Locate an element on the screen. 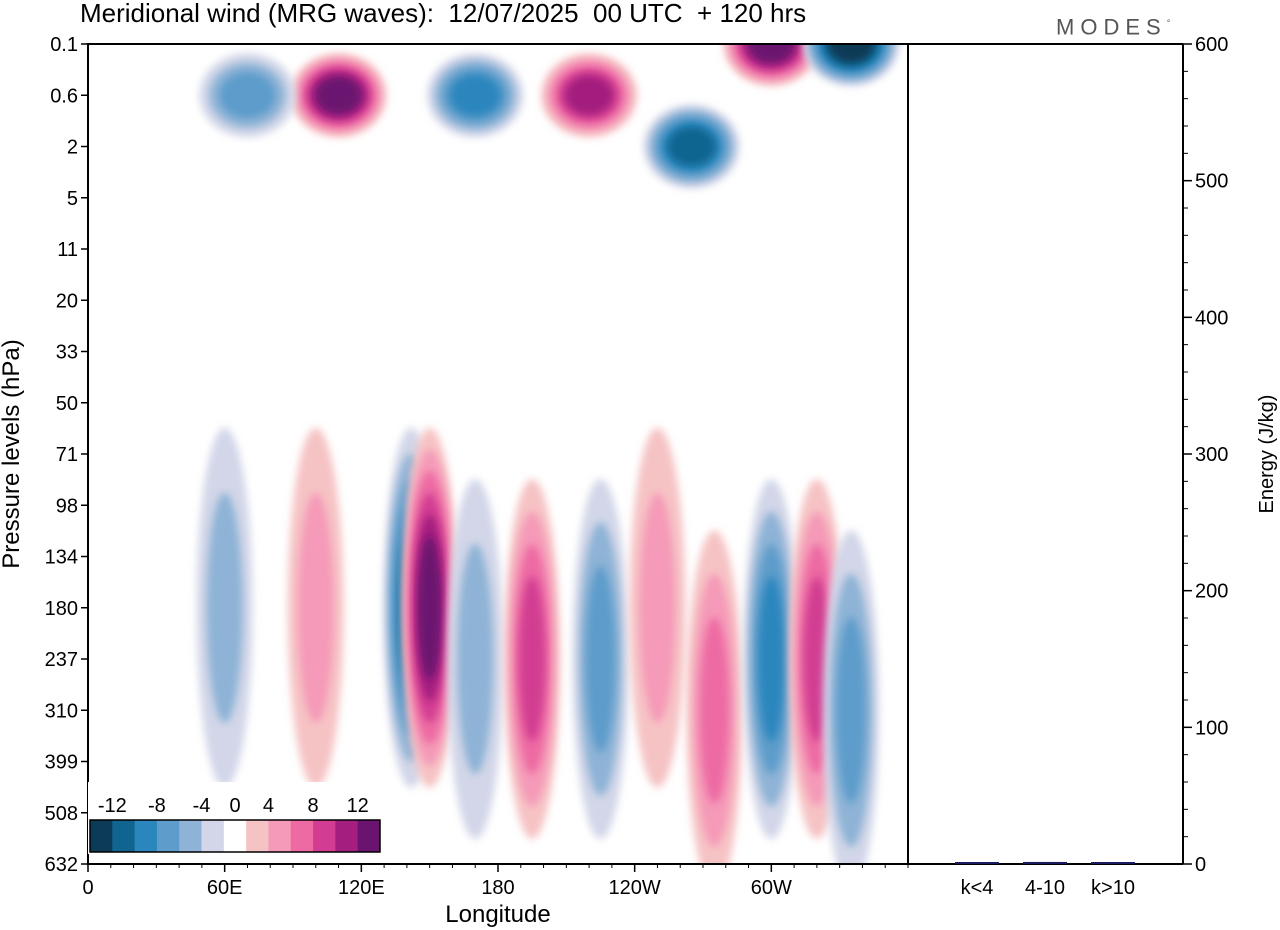 The height and width of the screenshot is (930, 1280). energy-axis-label: Energy (J/kg) is located at coordinates (1267, 454).